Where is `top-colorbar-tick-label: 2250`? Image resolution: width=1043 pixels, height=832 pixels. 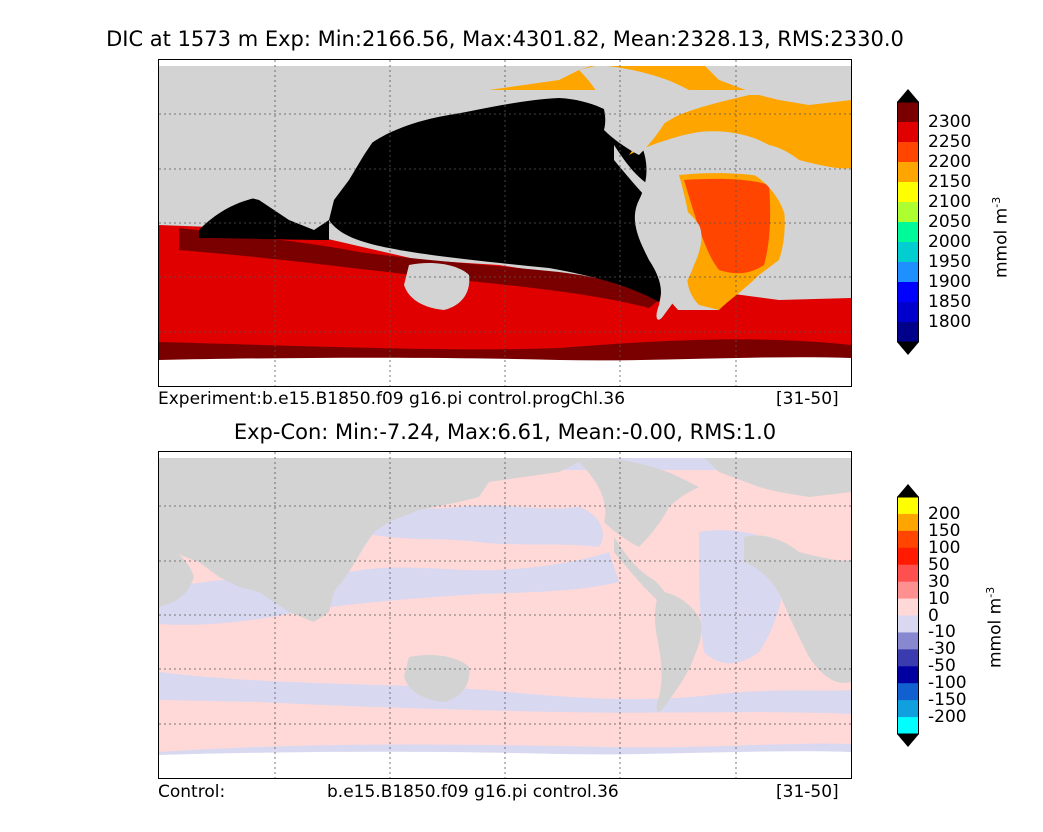 top-colorbar-tick-label: 2250 is located at coordinates (950, 142).